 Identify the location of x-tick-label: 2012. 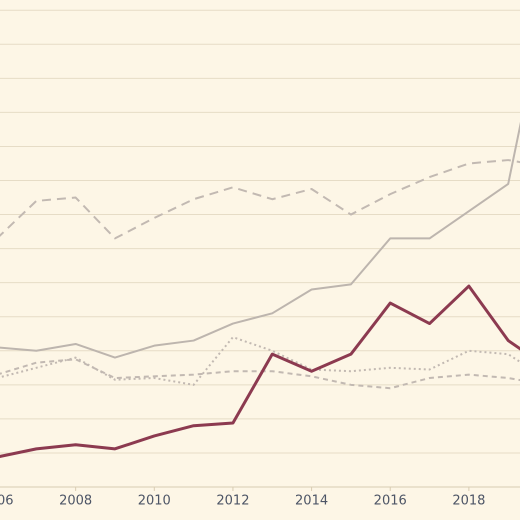
(232, 501).